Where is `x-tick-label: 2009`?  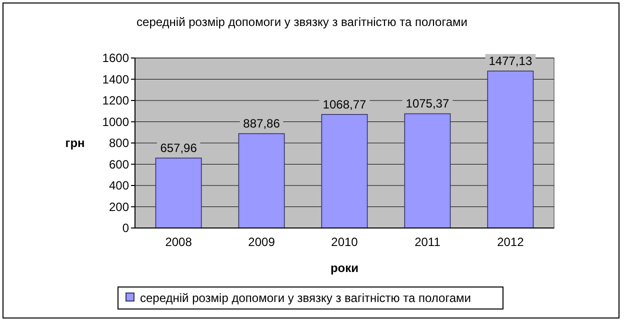
x-tick-label: 2009 is located at coordinates (262, 242).